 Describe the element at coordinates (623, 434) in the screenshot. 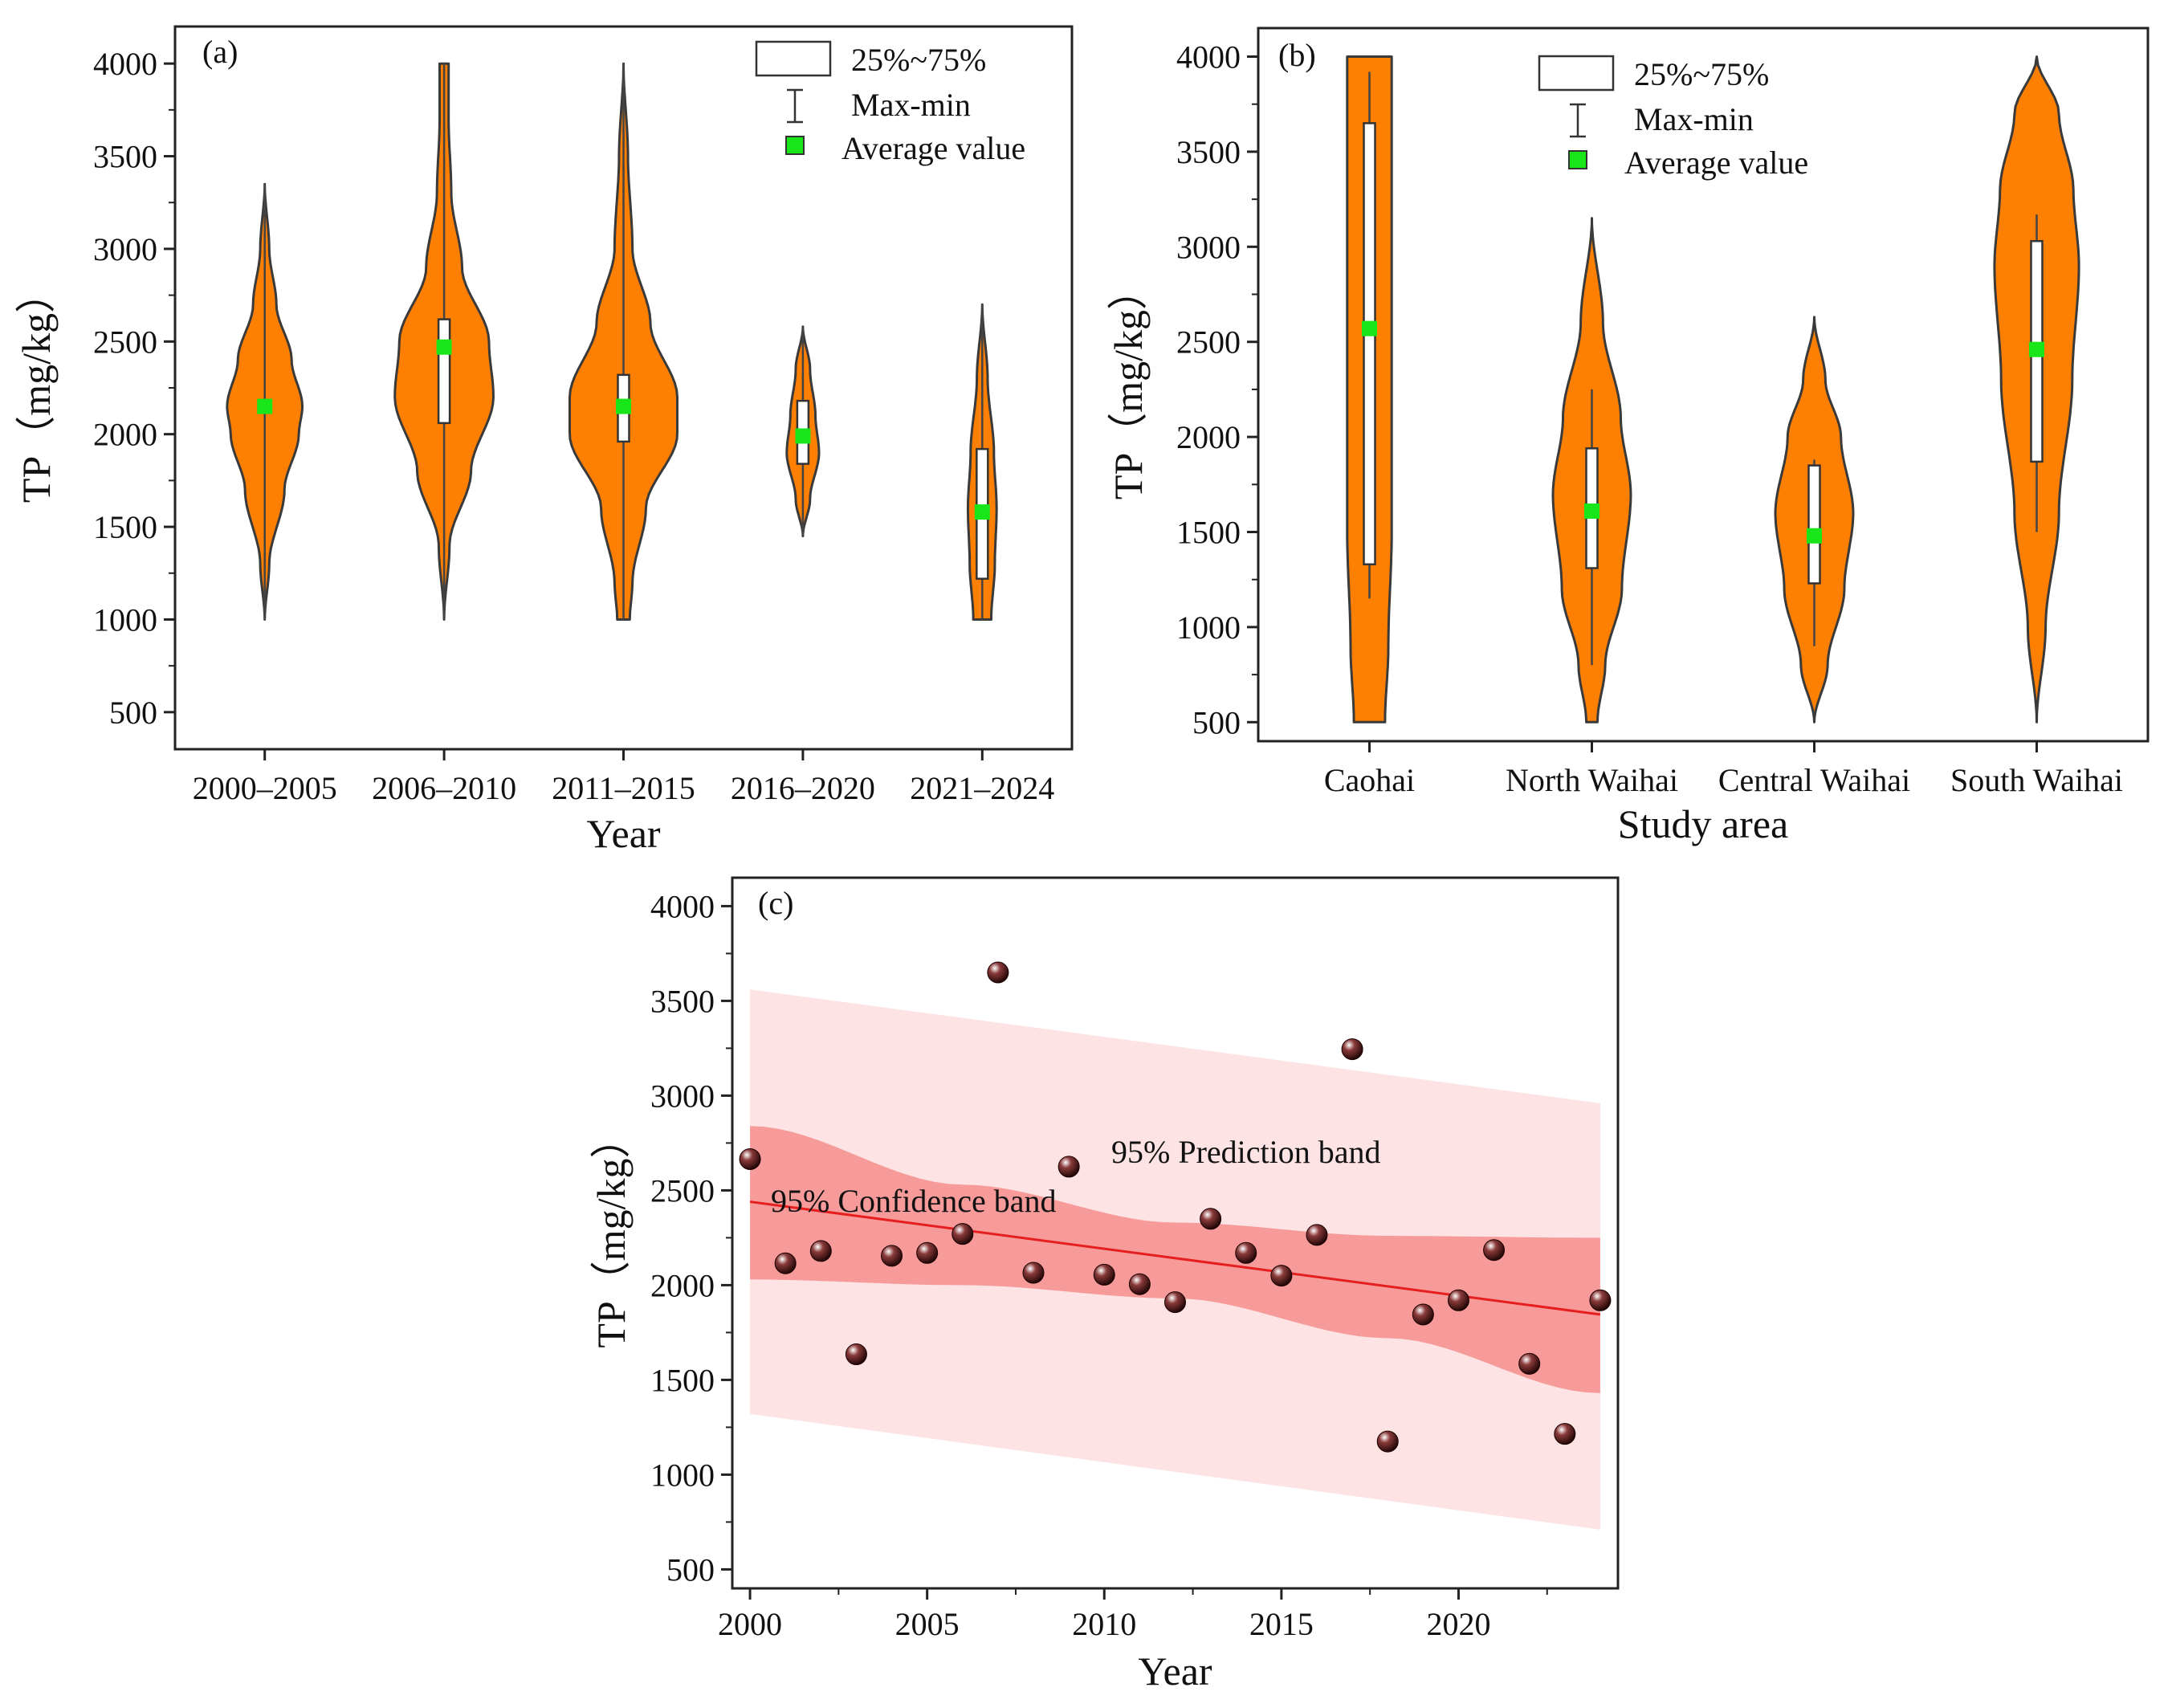

I see `violin-group: 2011–2015` at that location.